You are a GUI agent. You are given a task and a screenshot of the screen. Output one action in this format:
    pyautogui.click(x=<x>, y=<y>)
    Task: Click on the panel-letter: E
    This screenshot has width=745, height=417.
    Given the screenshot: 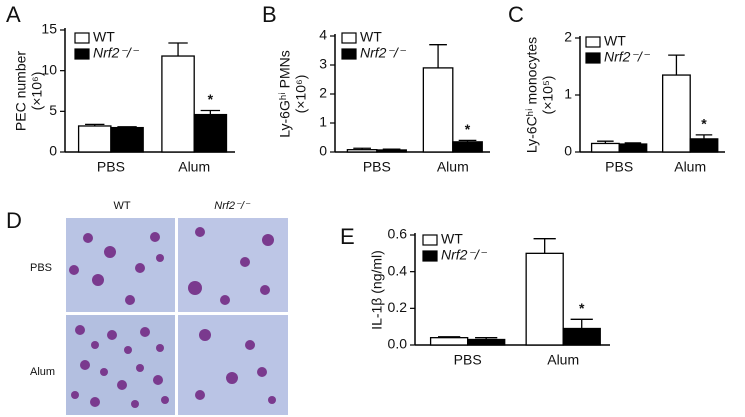 What is the action you would take?
    pyautogui.click(x=347, y=236)
    